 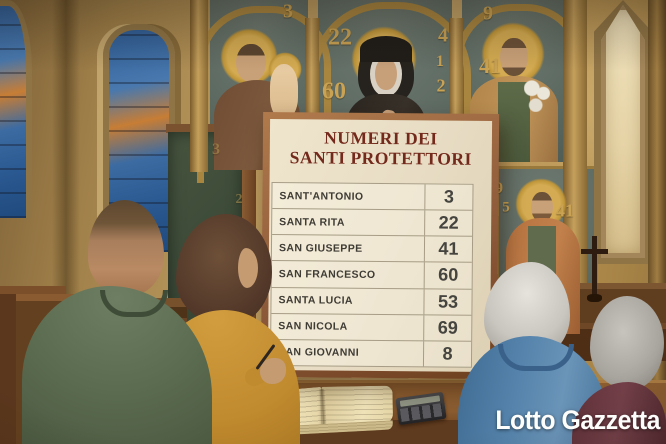 What do you see at coordinates (443, 35) in the screenshot?
I see `fresco-number: 4` at bounding box center [443, 35].